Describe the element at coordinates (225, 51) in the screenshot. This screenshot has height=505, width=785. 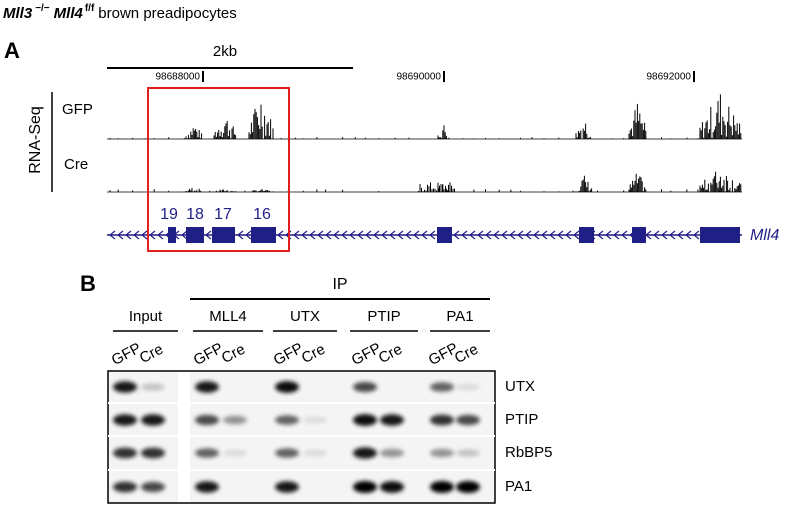
I see `scale-bar-label: 2kb` at that location.